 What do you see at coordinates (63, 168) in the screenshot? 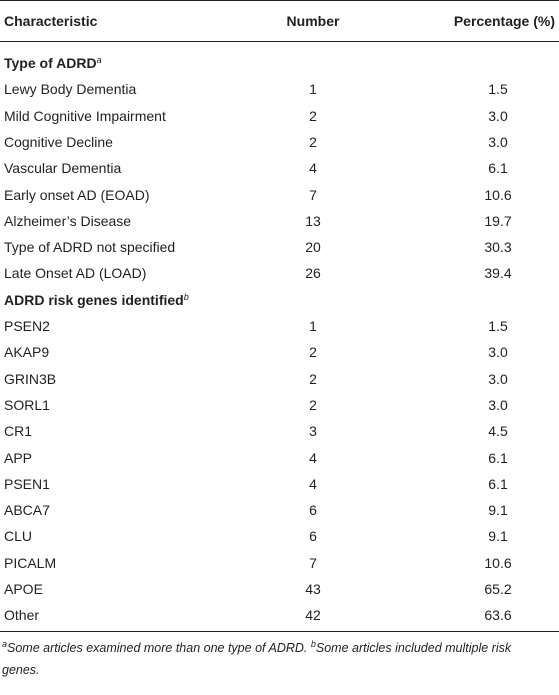
I see `table-cell: Vascular Dementia` at bounding box center [63, 168].